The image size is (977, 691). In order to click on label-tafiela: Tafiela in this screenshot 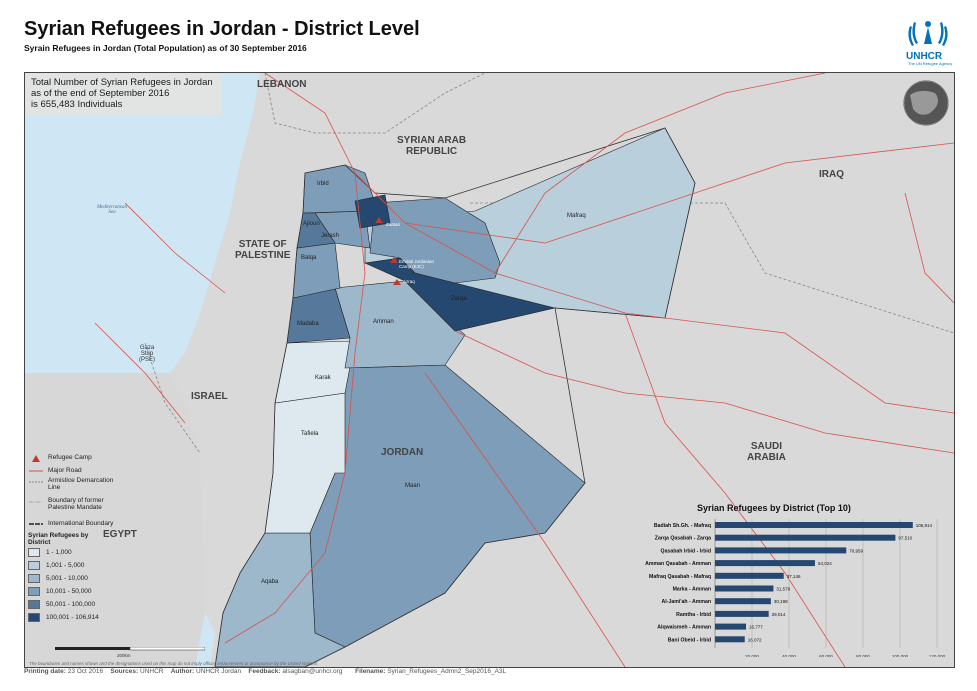, I will do `click(310, 434)`.